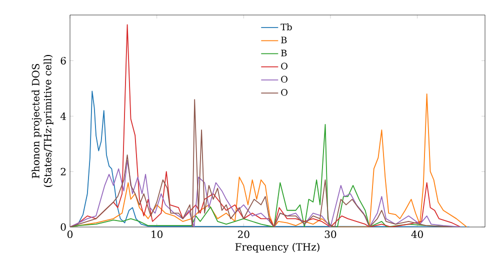 This screenshot has width=500, height=280. I want to click on y-tick-label: 2, so click(63, 172).